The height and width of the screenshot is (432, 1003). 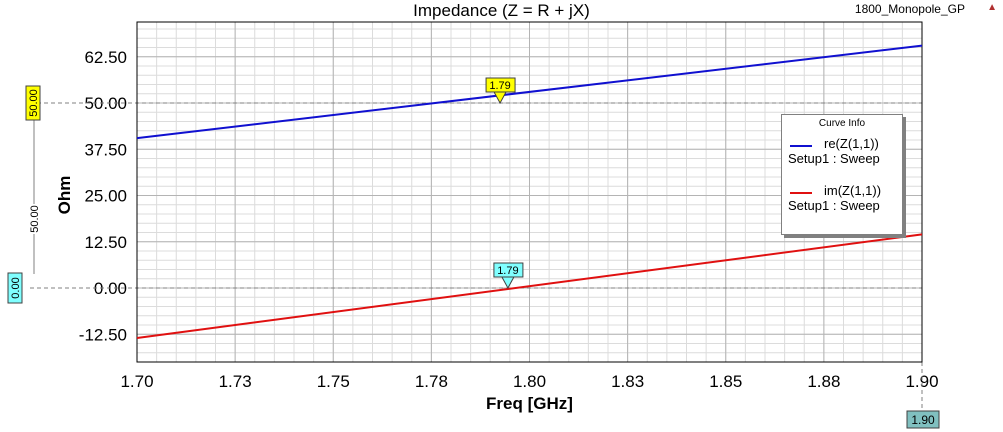 I want to click on y-marker-top-box, so click(x=33, y=103).